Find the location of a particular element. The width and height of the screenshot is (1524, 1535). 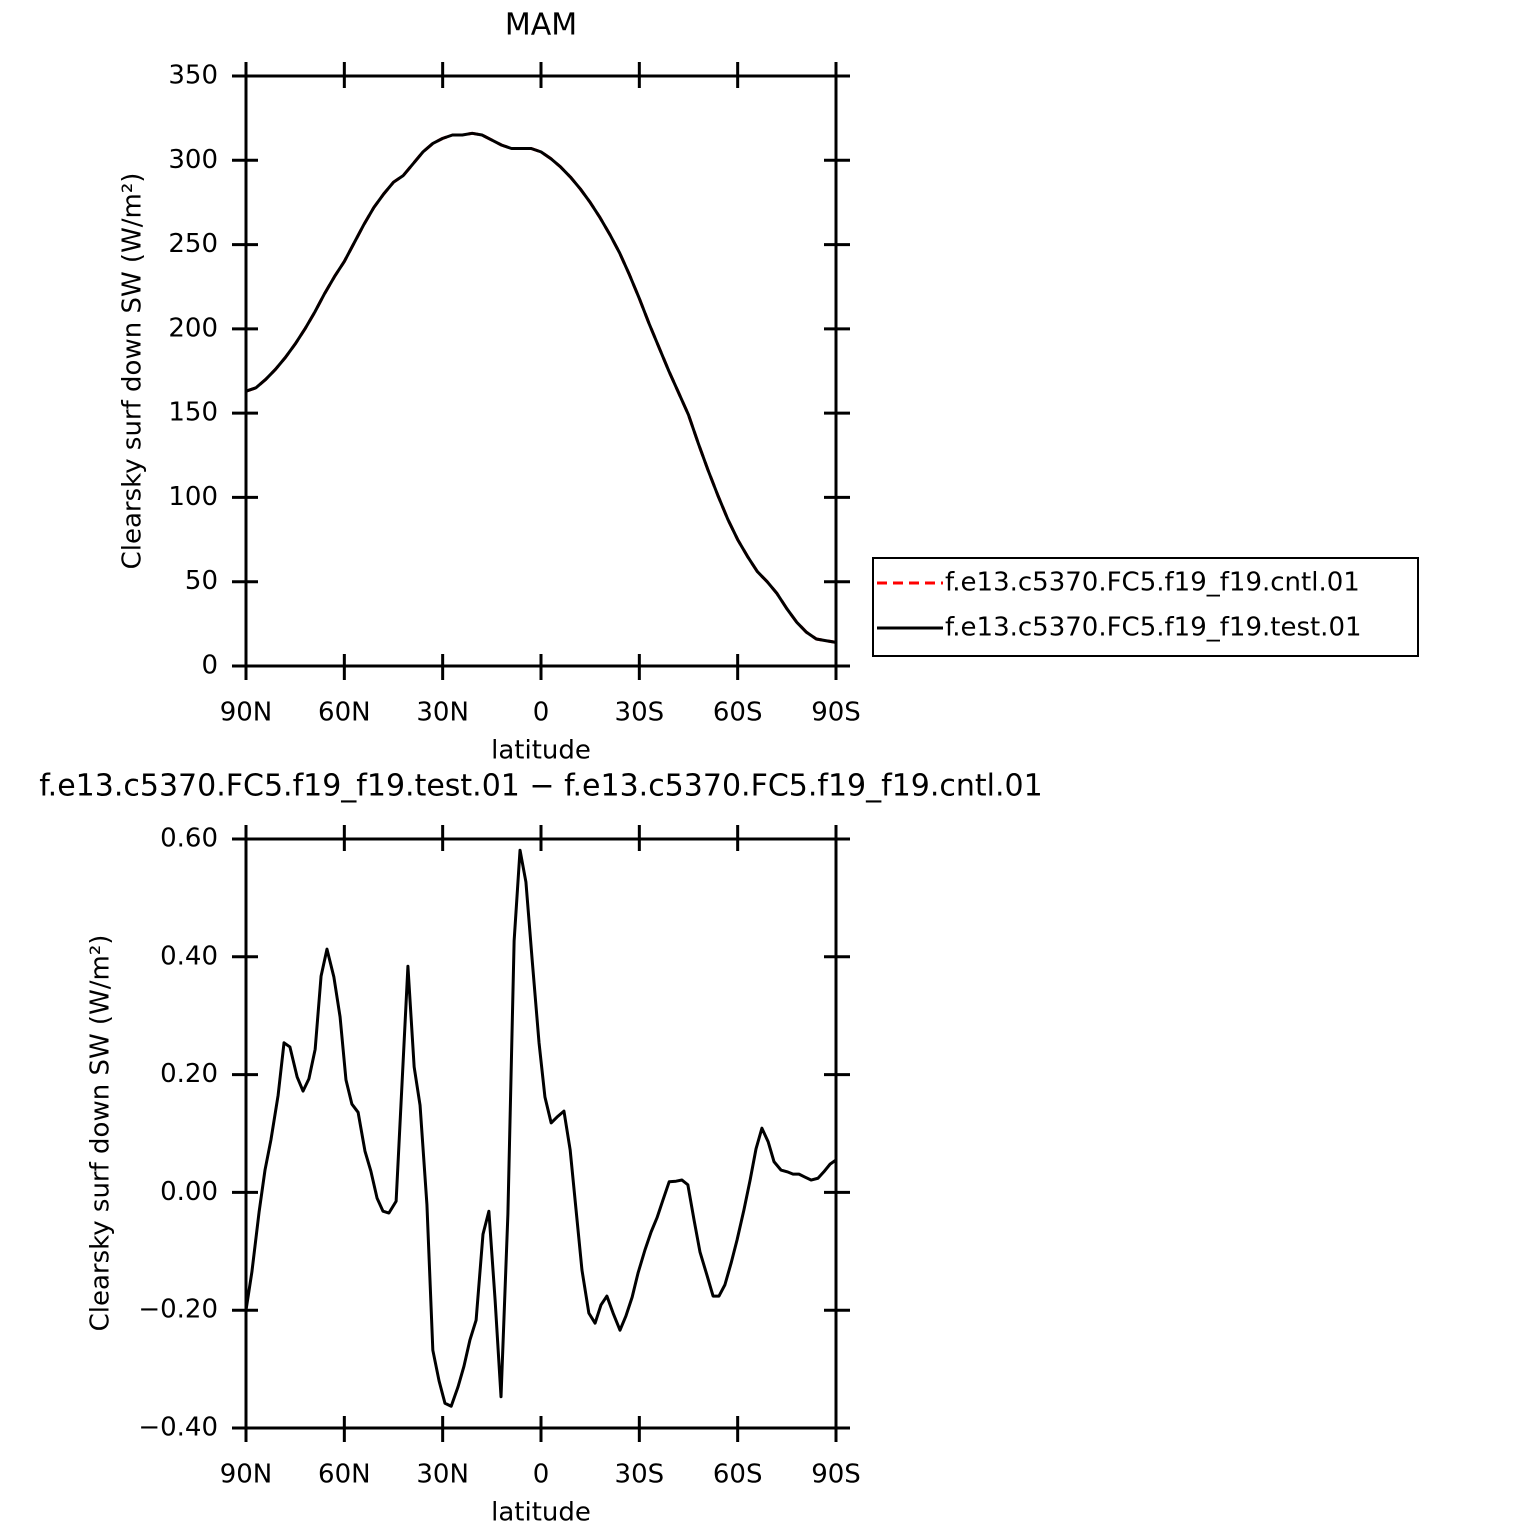

chart-title: MAM is located at coordinates (541, 25).